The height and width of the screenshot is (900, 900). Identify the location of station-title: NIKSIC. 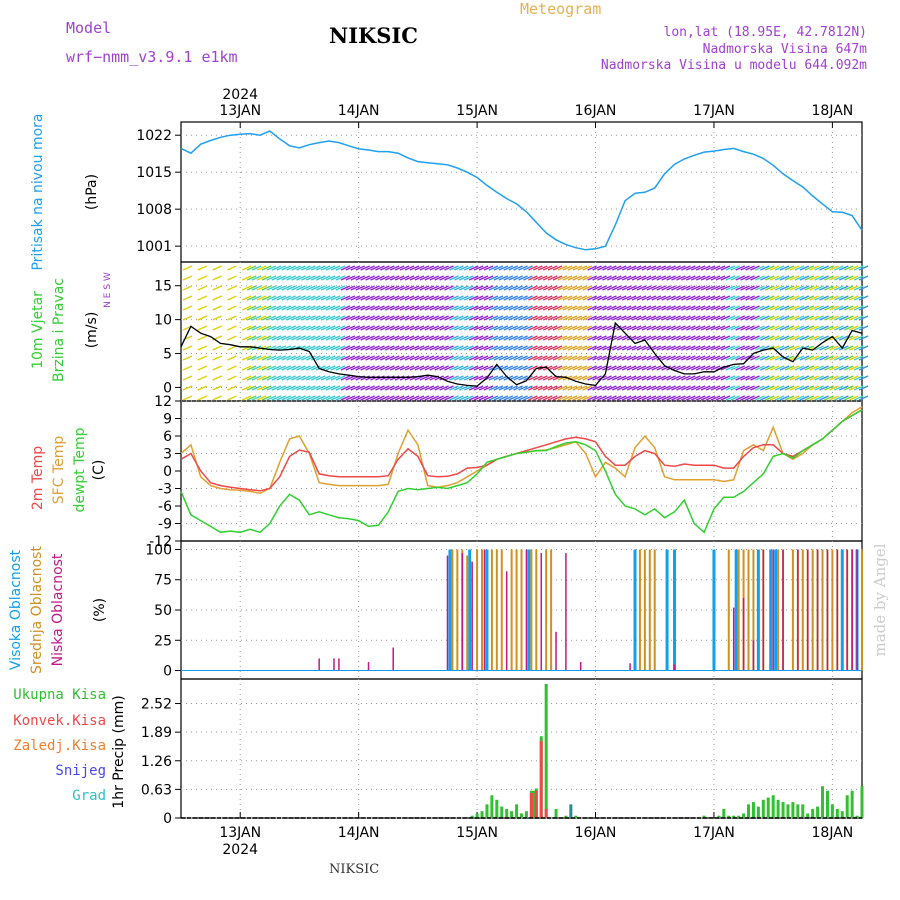
(373, 35).